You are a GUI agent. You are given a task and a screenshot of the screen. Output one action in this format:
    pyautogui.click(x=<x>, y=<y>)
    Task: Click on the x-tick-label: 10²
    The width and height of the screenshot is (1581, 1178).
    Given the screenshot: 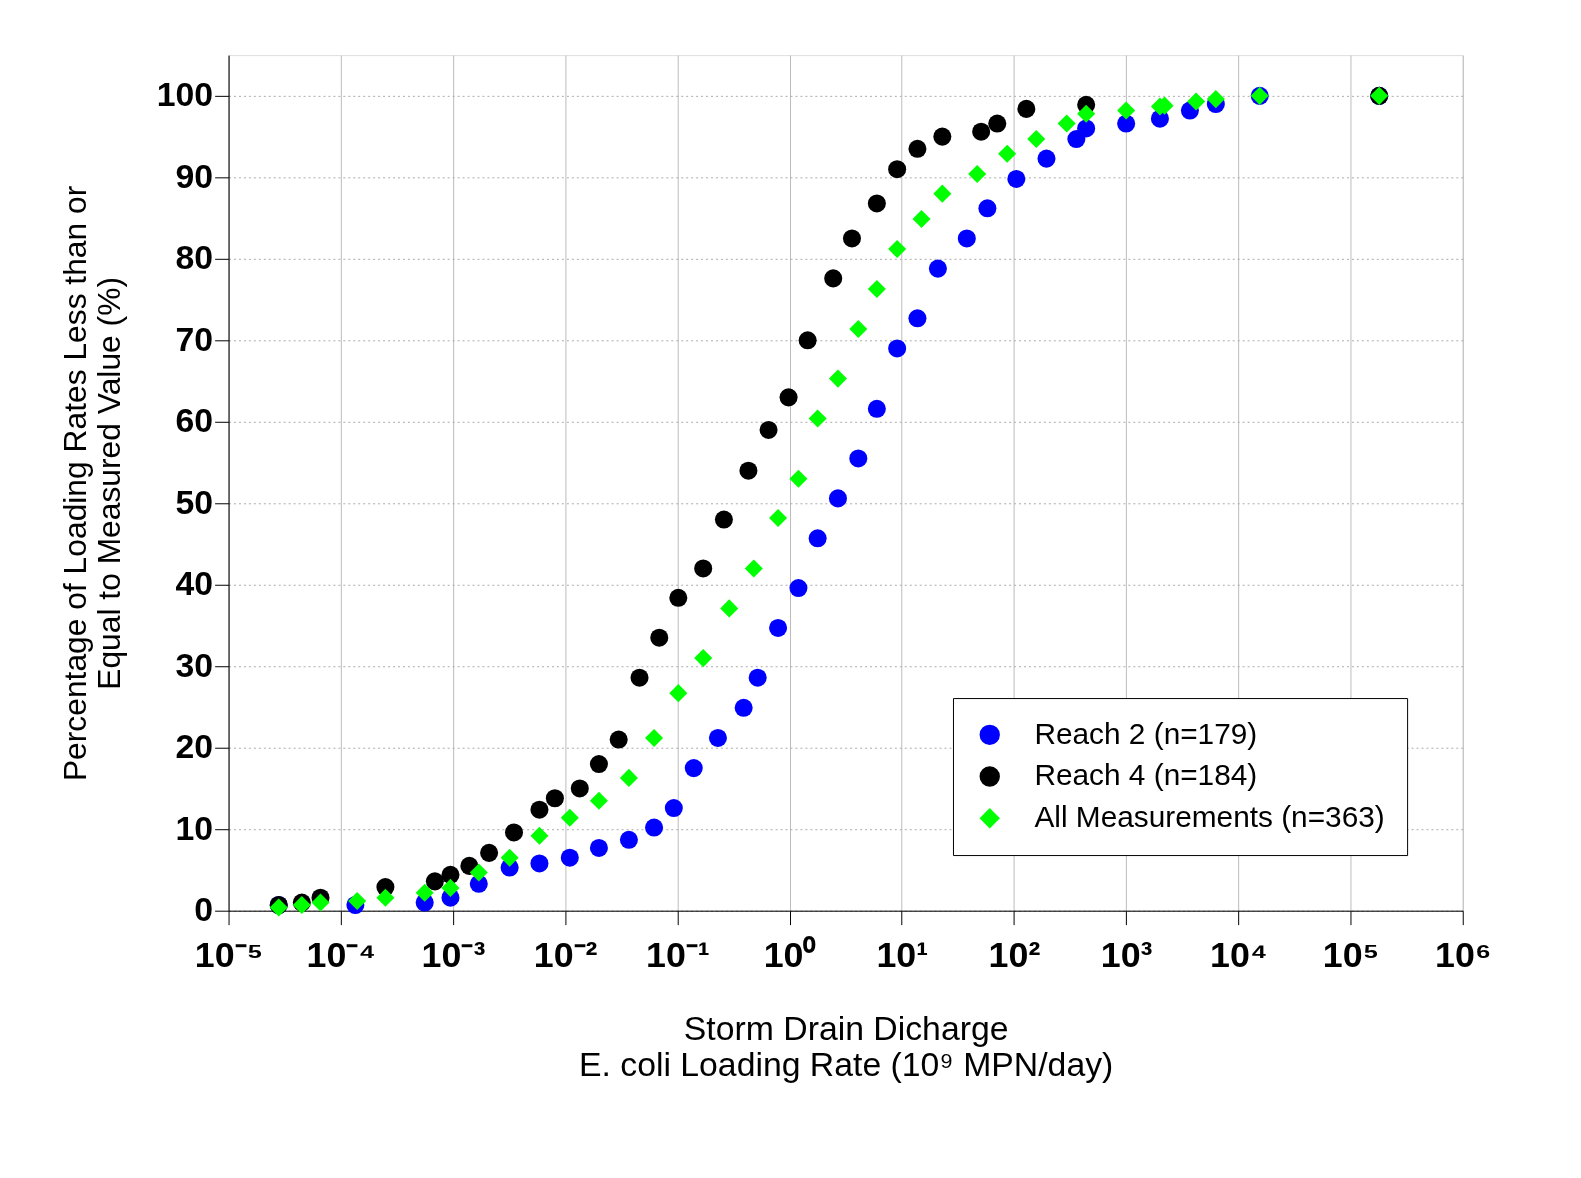 What is the action you would take?
    pyautogui.click(x=1014, y=954)
    